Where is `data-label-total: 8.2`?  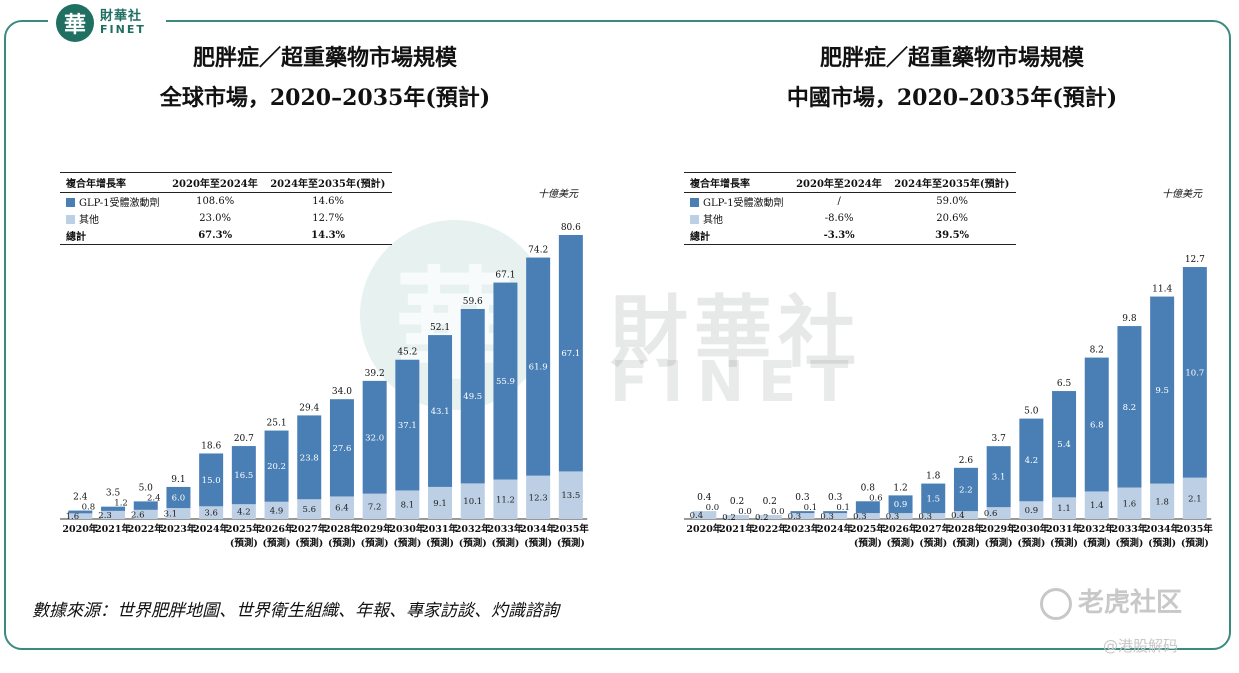 data-label-total: 8.2 is located at coordinates (1097, 351).